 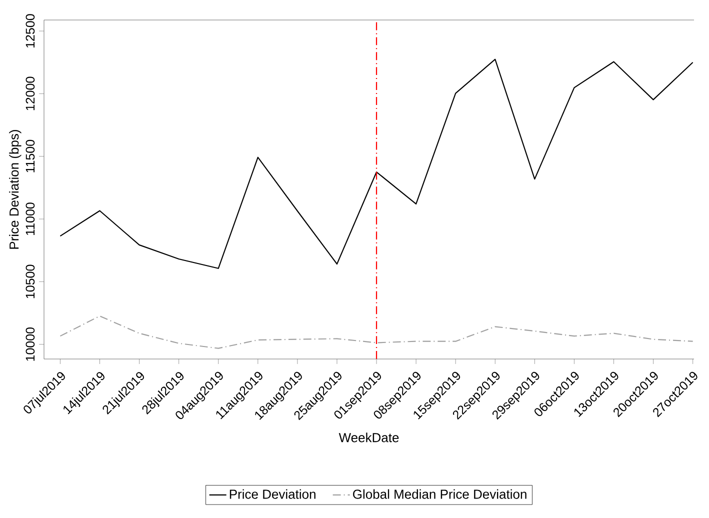 What do you see at coordinates (30, 156) in the screenshot?
I see `y-tick-label: 11500` at bounding box center [30, 156].